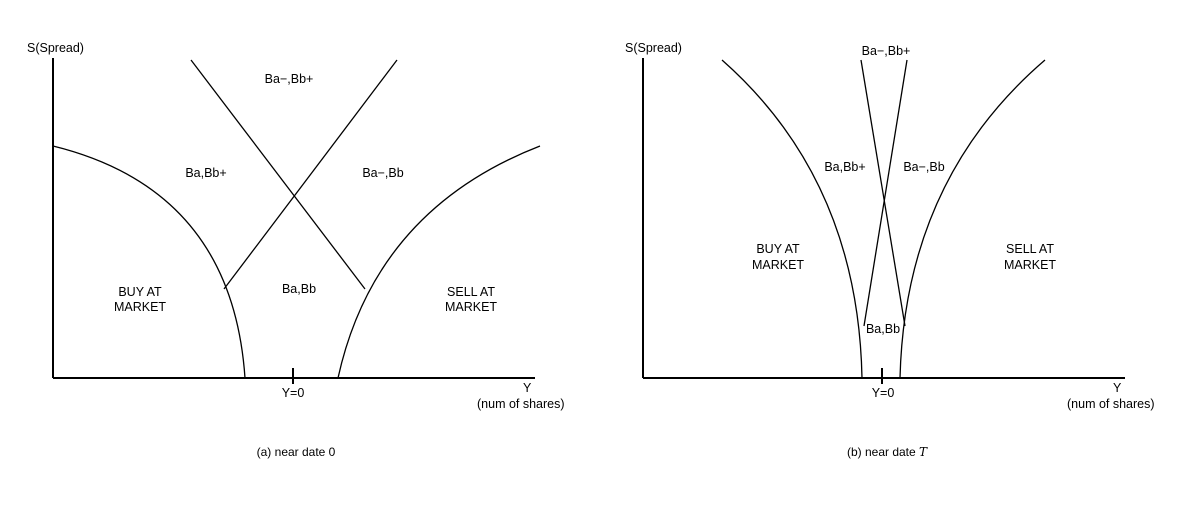  What do you see at coordinates (471, 307) in the screenshot?
I see `panel-a-sell-label-line2: MARKET` at bounding box center [471, 307].